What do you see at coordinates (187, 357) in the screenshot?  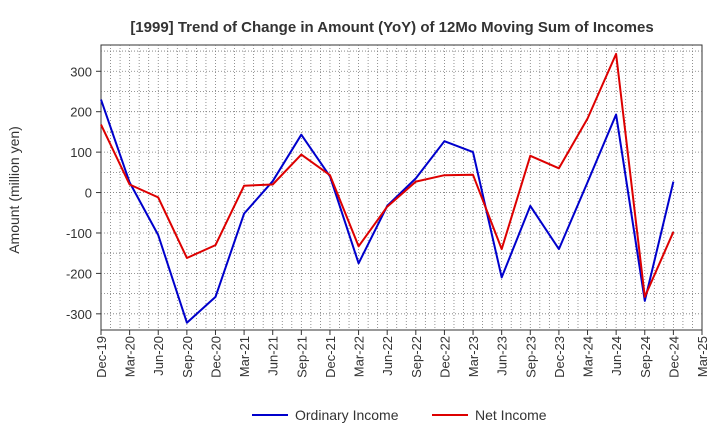 I see `x-tick-label: Sep-20` at bounding box center [187, 357].